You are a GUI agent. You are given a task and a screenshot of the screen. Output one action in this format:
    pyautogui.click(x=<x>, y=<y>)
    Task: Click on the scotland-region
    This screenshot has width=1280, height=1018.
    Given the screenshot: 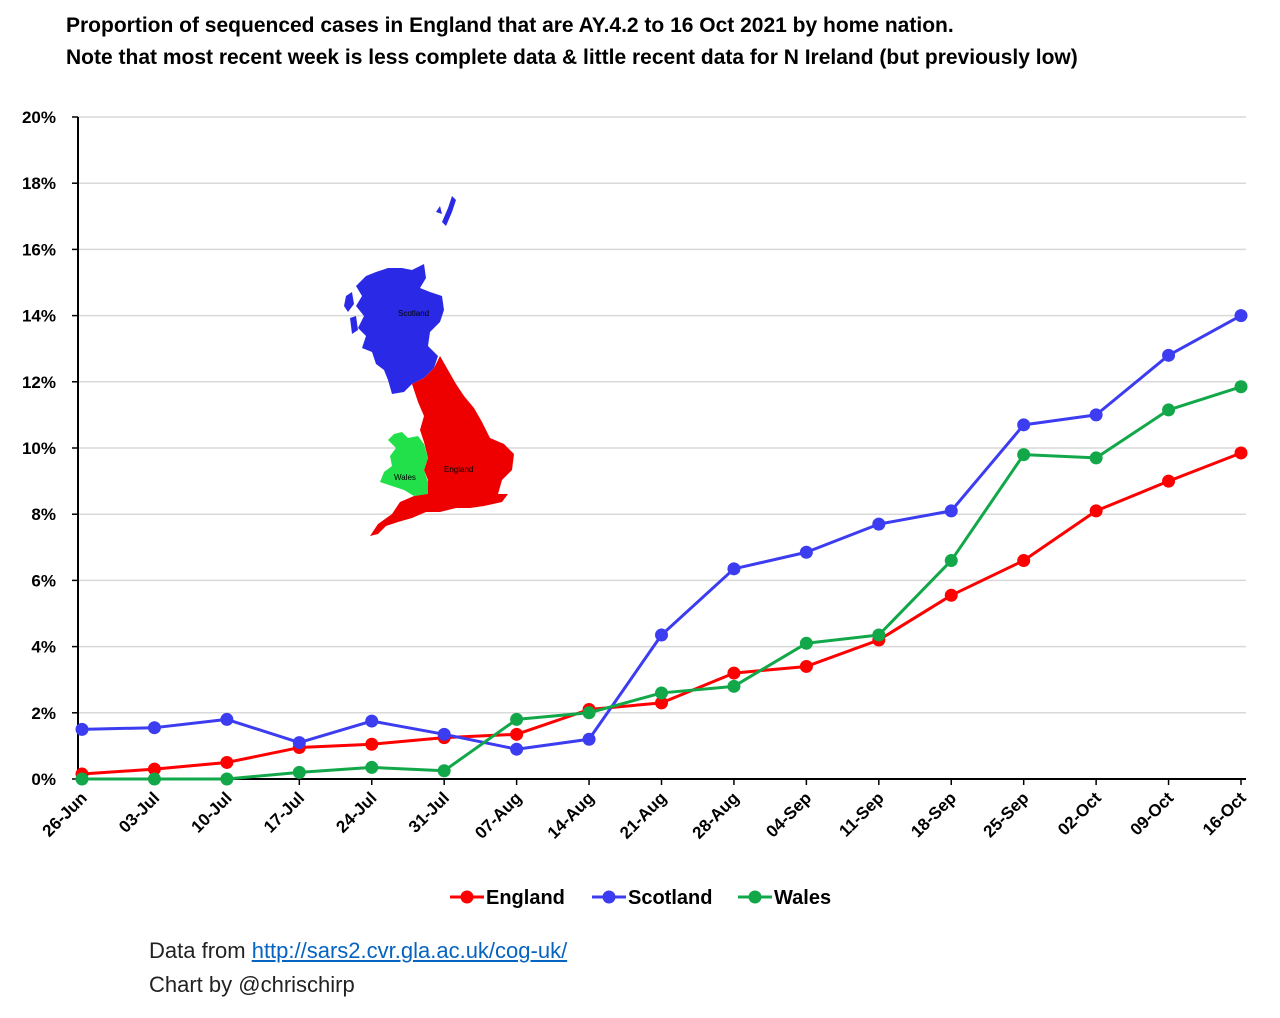 What is the action you would take?
    pyautogui.click(x=400, y=329)
    